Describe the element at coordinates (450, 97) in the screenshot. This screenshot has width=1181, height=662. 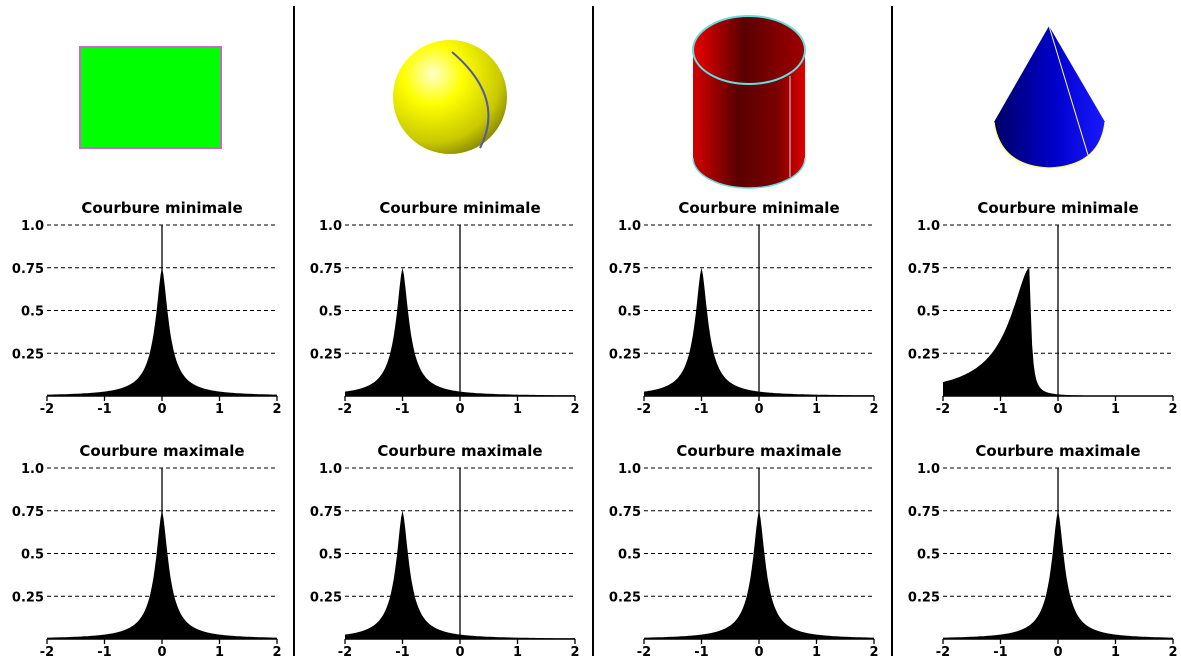
I see `sphere-icon` at that location.